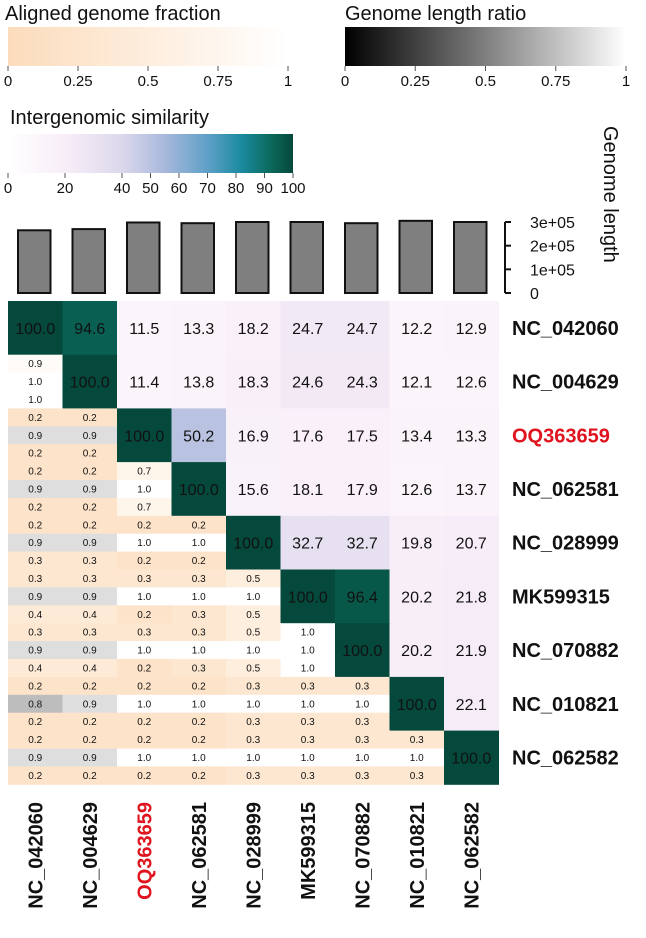 The height and width of the screenshot is (938, 646). What do you see at coordinates (109, 118) in the screenshot?
I see `legend-similarity-title: Intergenomic similarity` at bounding box center [109, 118].